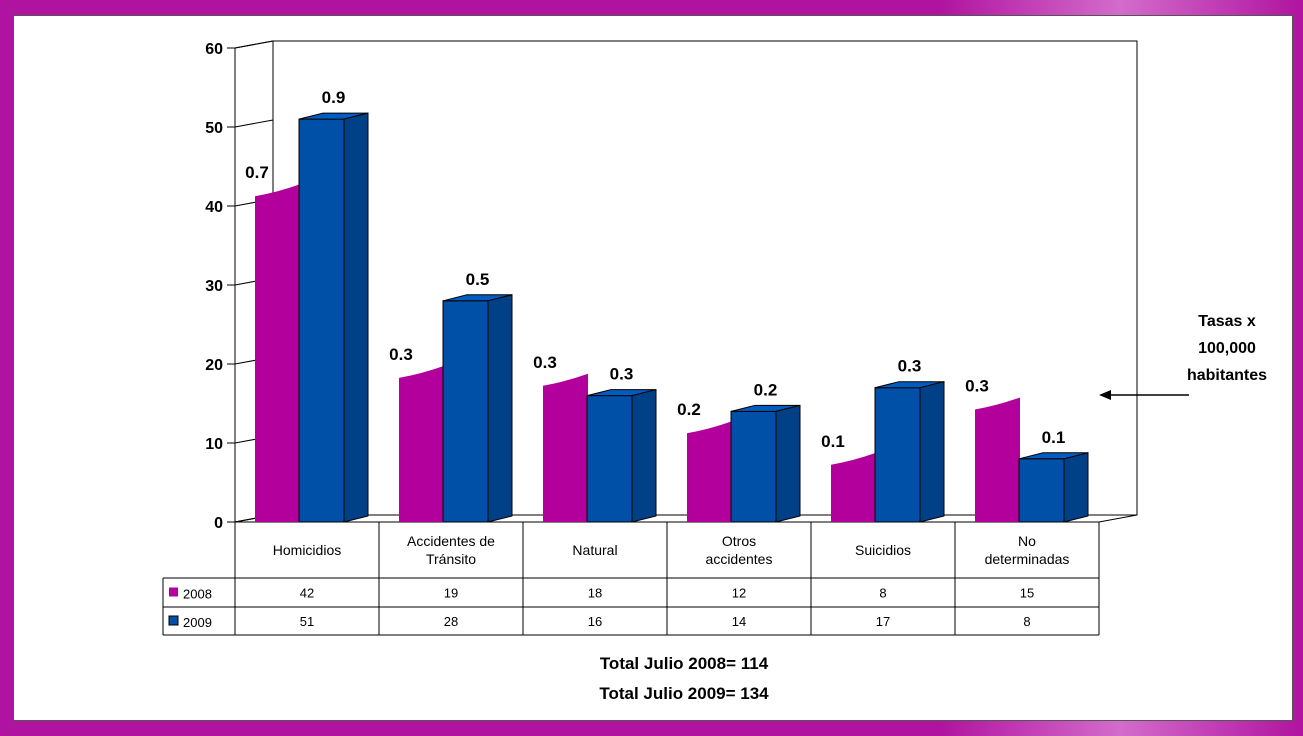  What do you see at coordinates (451, 559) in the screenshot?
I see `category-label: Tránsito` at bounding box center [451, 559].